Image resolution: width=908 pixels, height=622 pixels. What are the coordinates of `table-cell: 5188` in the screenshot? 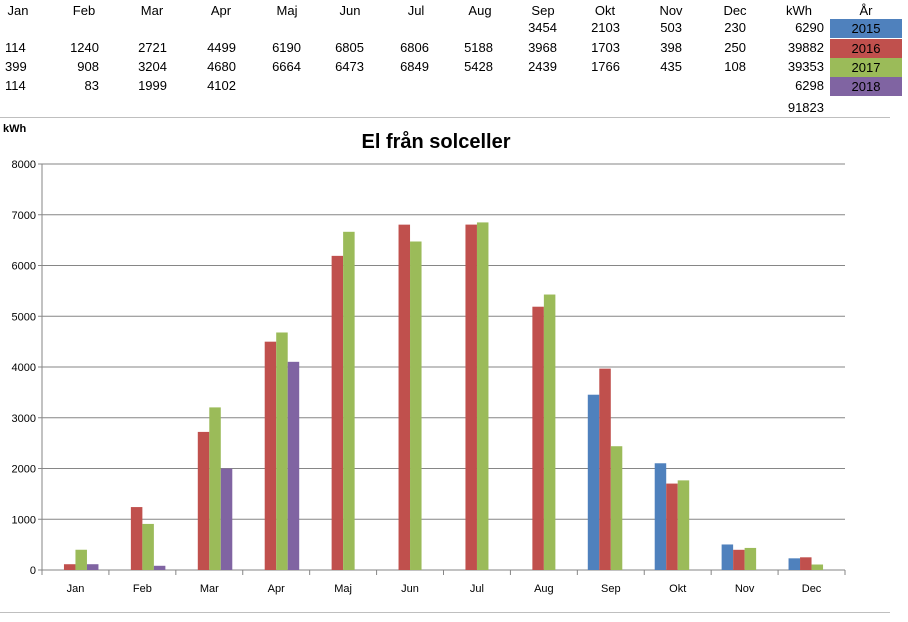 It's located at (478, 47).